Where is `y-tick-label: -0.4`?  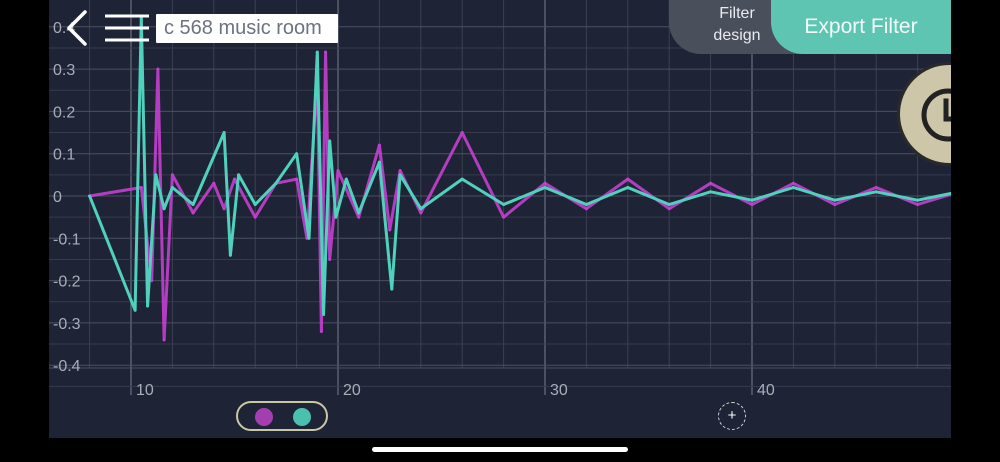 y-tick-label: -0.4 is located at coordinates (67, 366).